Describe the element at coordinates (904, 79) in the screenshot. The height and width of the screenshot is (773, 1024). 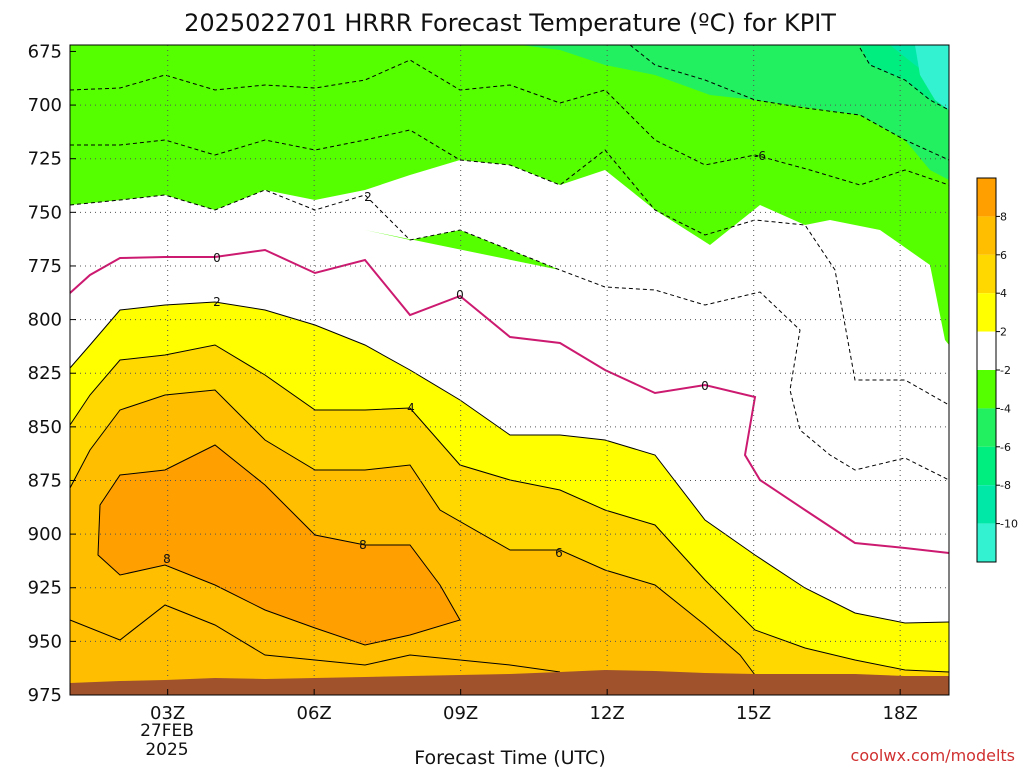
I see `contour-minus-10-line` at that location.